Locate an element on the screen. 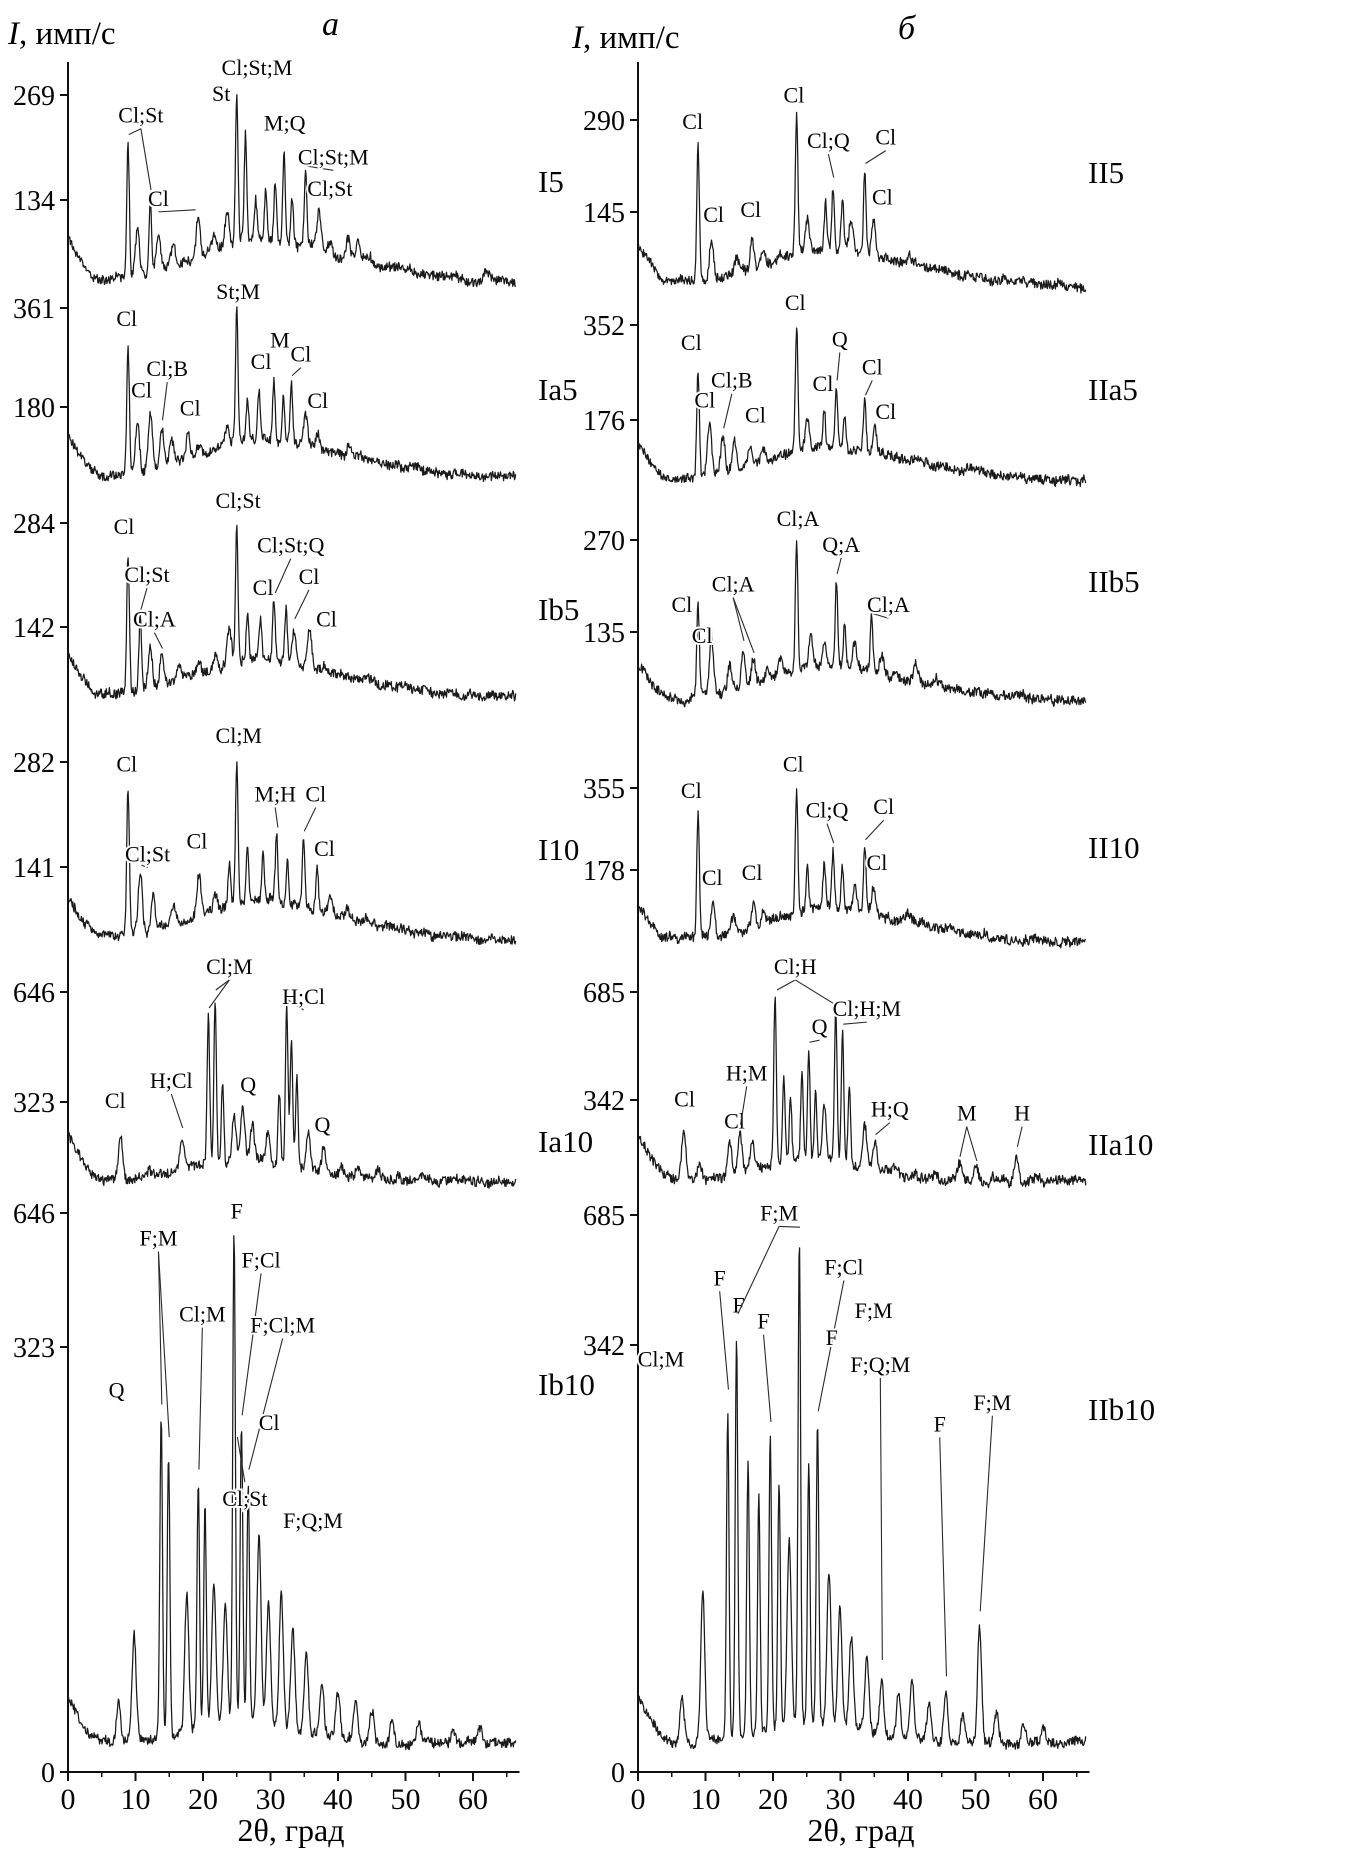  peak-annotation-label: H is located at coordinates (1022, 1113).